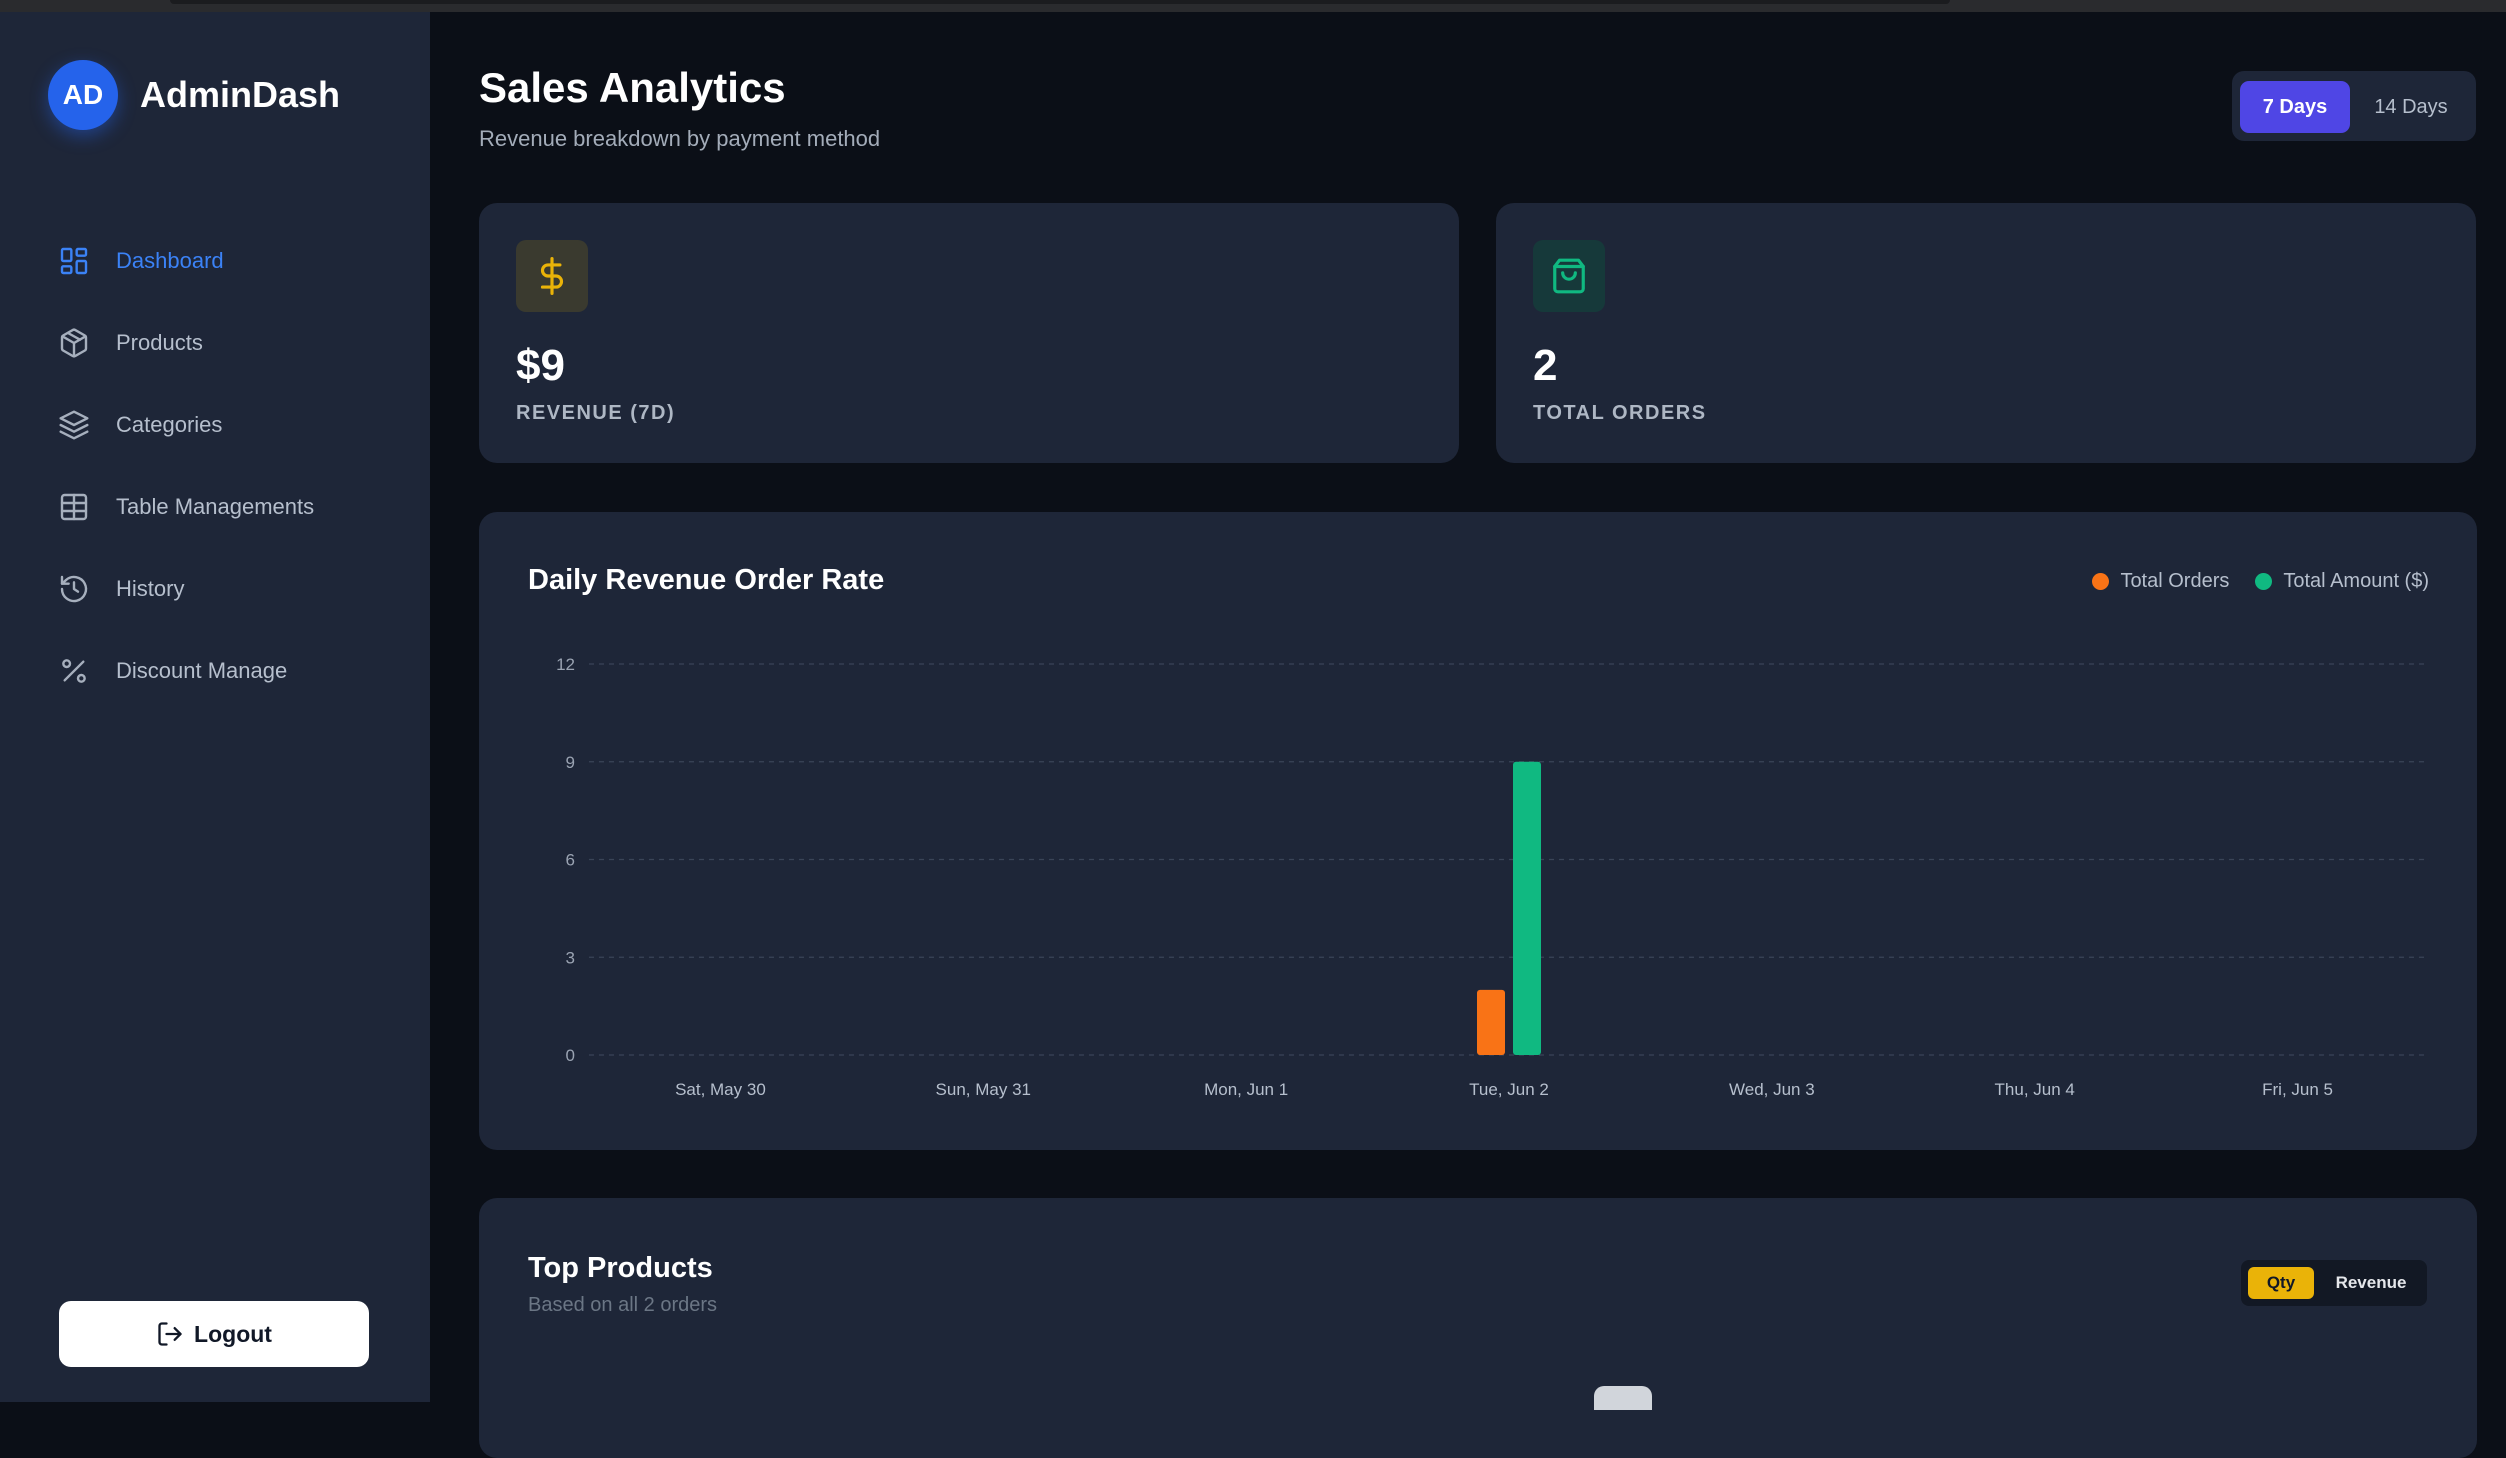  What do you see at coordinates (2264, 581) in the screenshot?
I see `legend-dot-amount` at bounding box center [2264, 581].